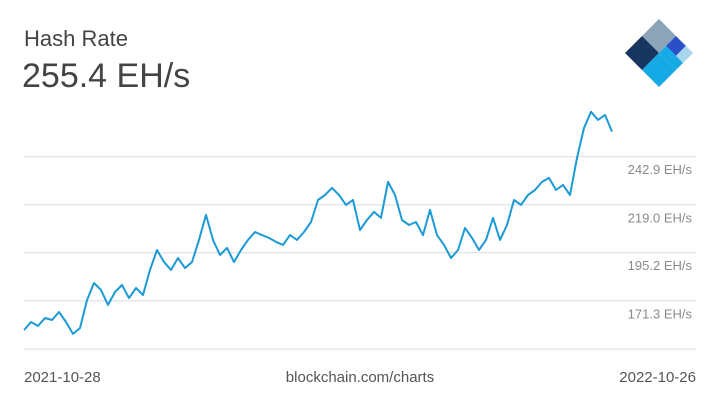 The image size is (720, 410). Describe the element at coordinates (660, 265) in the screenshot. I see `y-tick-label: 195.2 EH/s` at that location.